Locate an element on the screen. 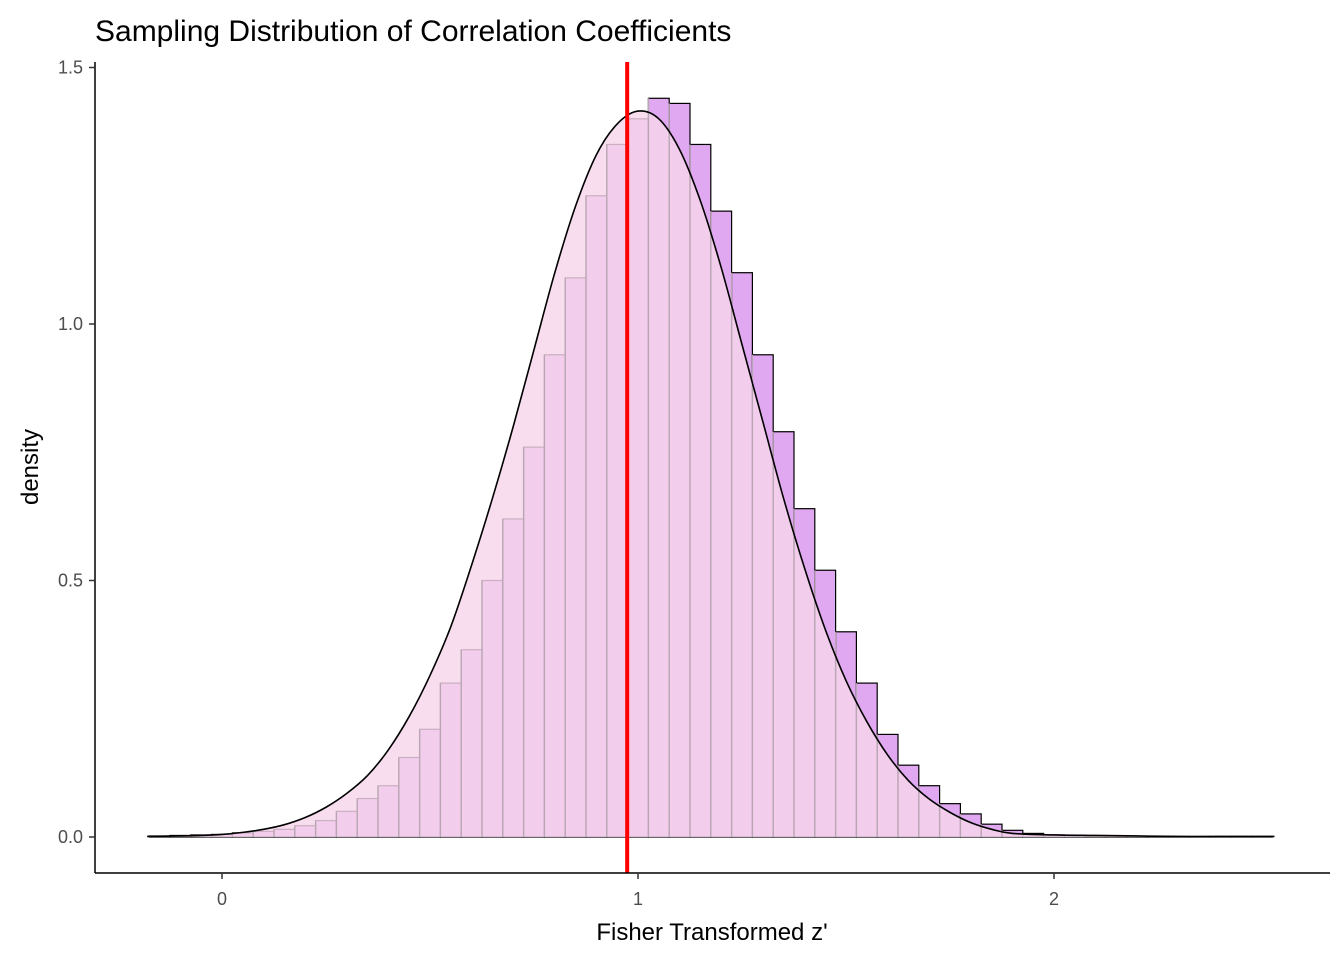 The width and height of the screenshot is (1344, 960). x-axis-title: Fisher Transformed z' is located at coordinates (711, 932).